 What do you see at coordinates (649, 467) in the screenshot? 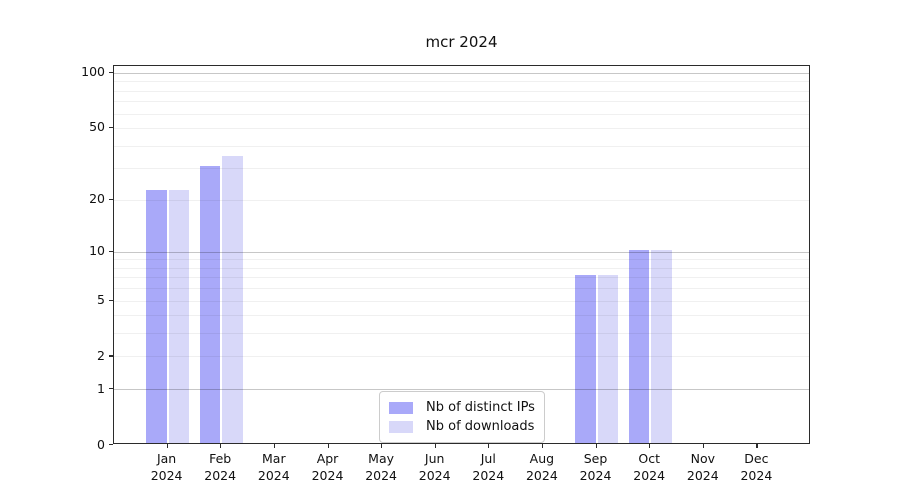
I see `x-axis-tick-label: Oct 2024` at bounding box center [649, 467].